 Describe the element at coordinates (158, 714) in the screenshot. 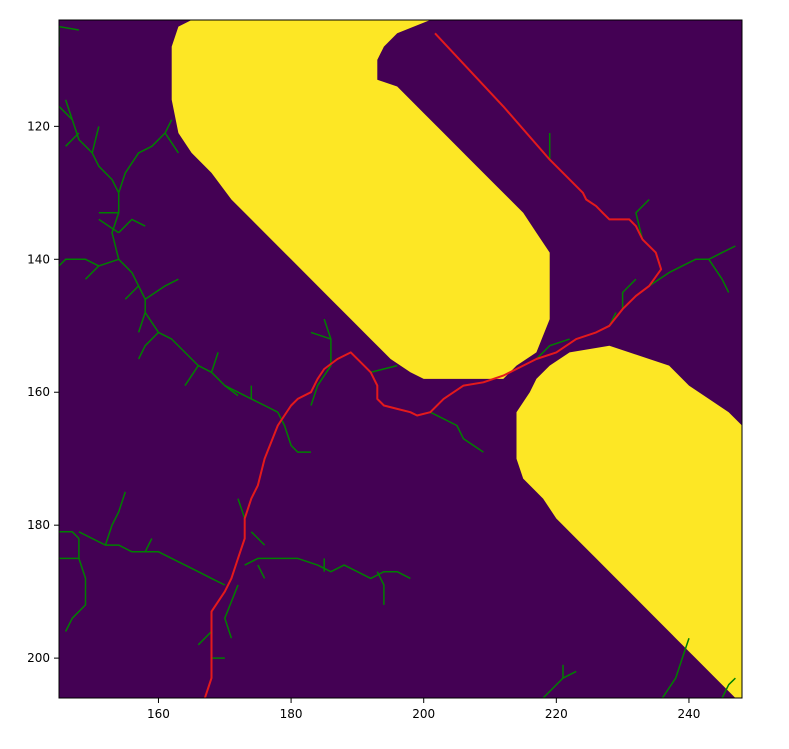

I see `x-tick-label: 160` at that location.